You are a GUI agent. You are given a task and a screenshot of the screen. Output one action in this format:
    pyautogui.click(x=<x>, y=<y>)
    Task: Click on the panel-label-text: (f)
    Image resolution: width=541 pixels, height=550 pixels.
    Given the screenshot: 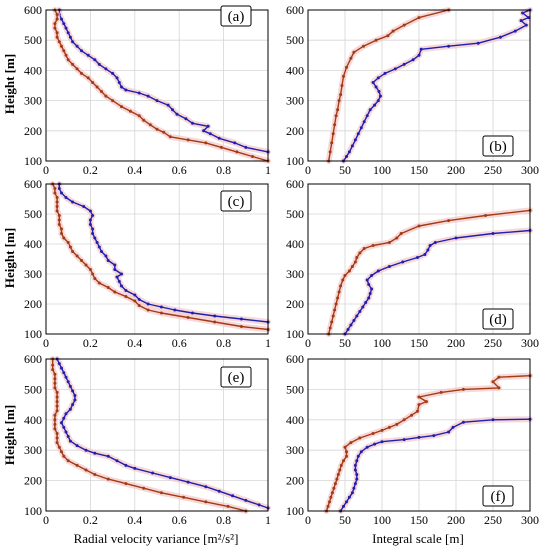 What is the action you would take?
    pyautogui.click(x=498, y=497)
    